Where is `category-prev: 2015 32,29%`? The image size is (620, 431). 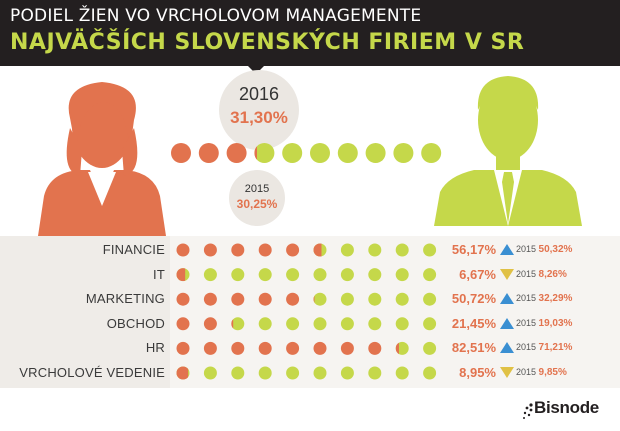 category-prev: 2015 32,29% is located at coordinates (544, 298).